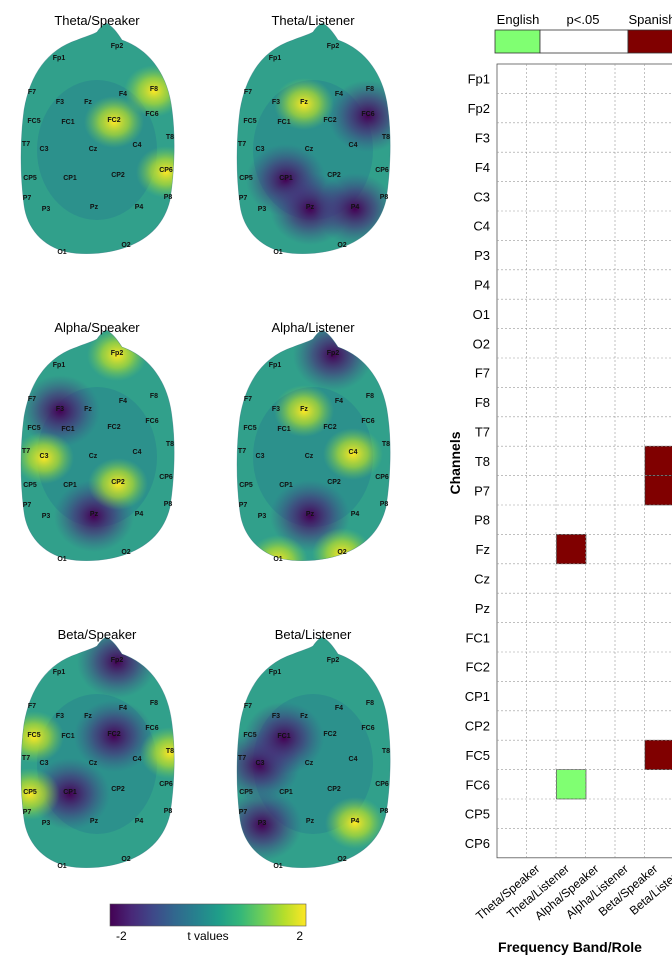  Describe the element at coordinates (125, 859) in the screenshot. I see `electrode-label-o2: O2` at that location.